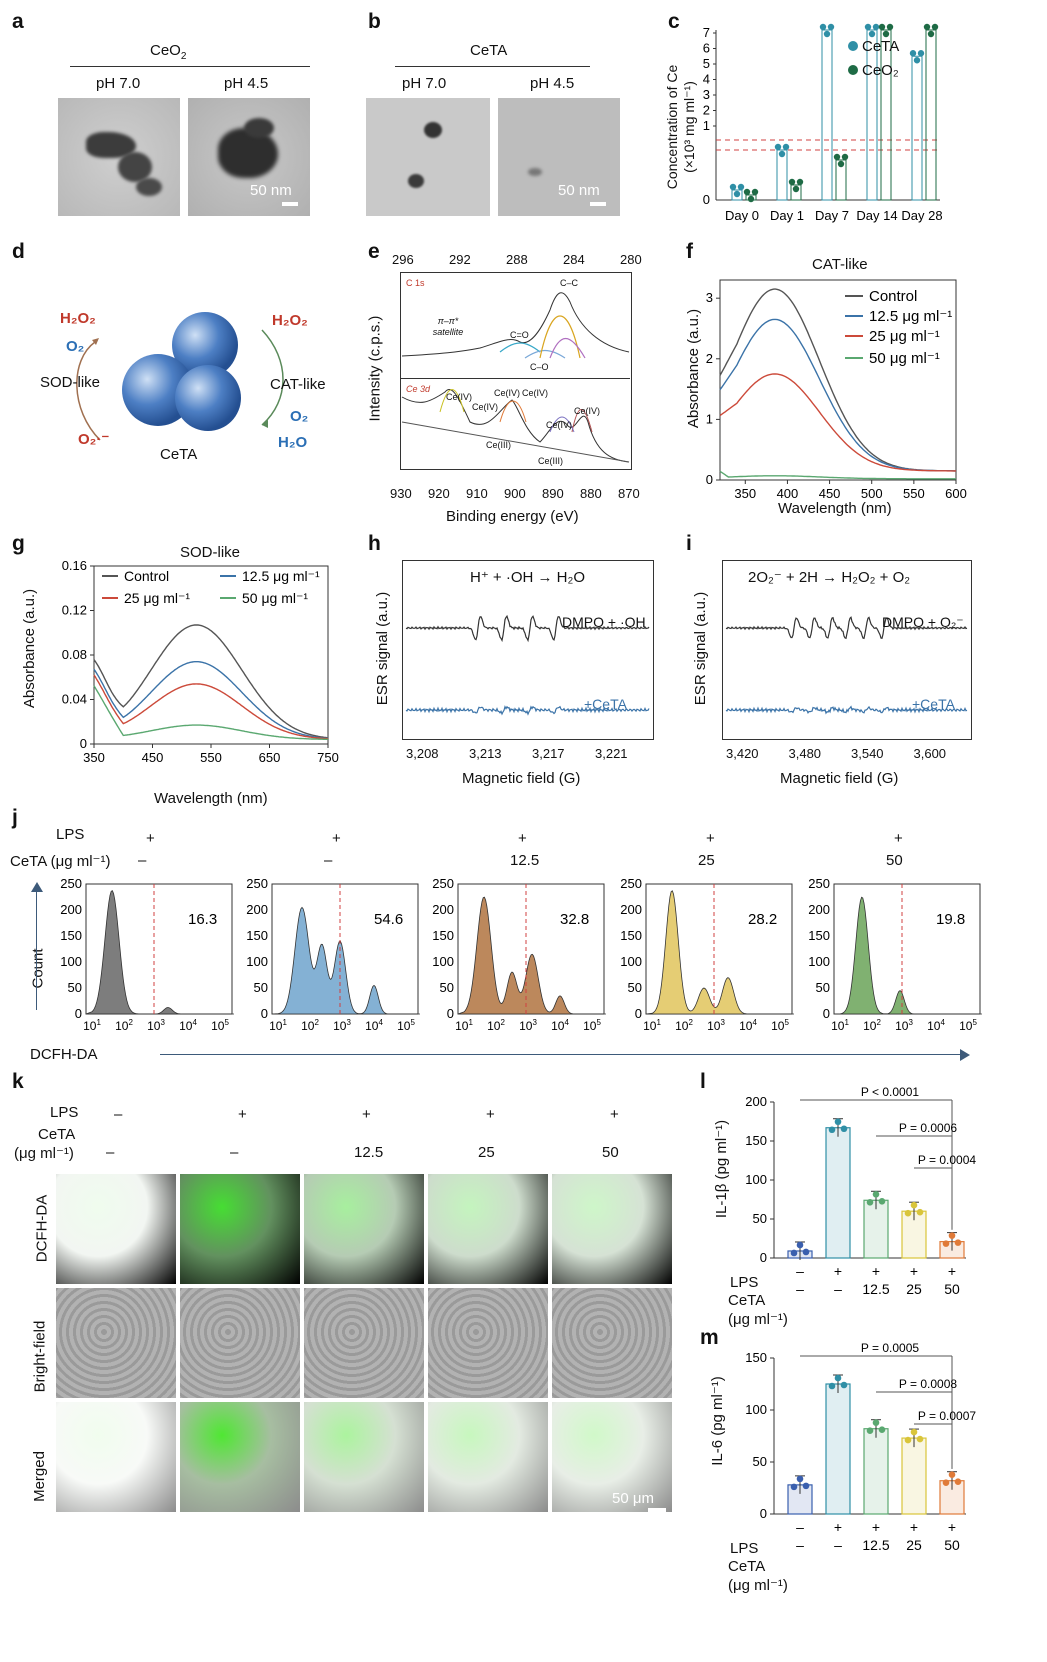  What do you see at coordinates (762, 919) in the screenshot?
I see `gate-percentage: 28.2` at bounding box center [762, 919].